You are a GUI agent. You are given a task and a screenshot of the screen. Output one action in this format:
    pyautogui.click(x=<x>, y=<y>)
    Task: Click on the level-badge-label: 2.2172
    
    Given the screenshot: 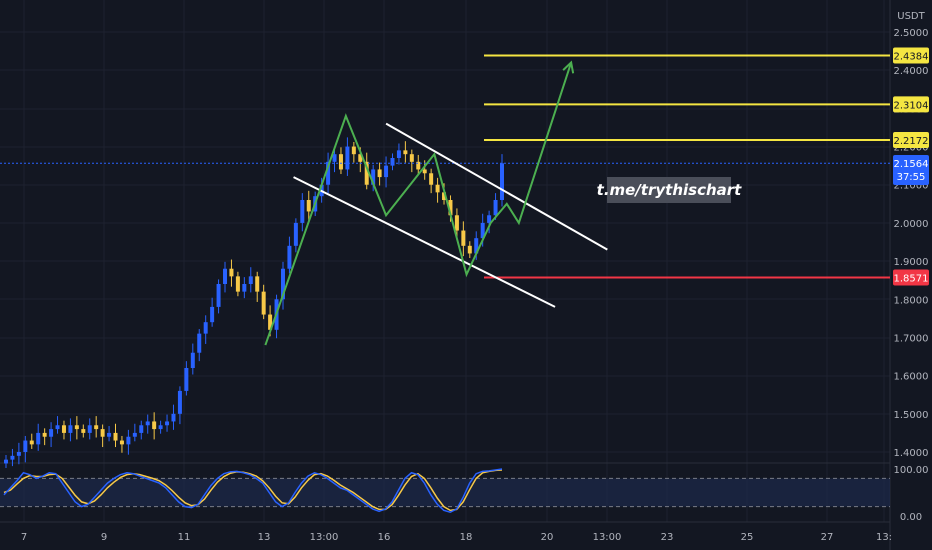 What is the action you would take?
    pyautogui.click(x=911, y=141)
    